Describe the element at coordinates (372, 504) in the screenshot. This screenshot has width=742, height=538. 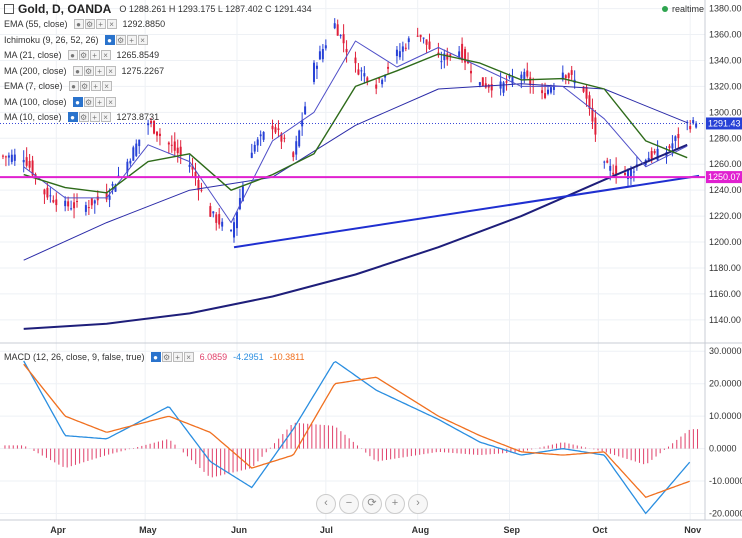
I see `reset-button: ⟳` at that location.